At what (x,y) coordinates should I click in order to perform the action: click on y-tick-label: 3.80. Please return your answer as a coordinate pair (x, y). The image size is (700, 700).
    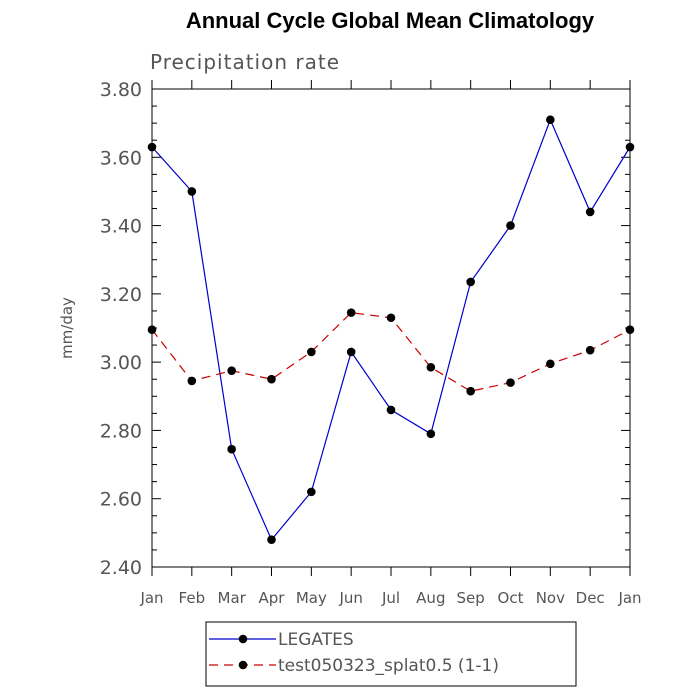
    Looking at the image, I should click on (121, 90).